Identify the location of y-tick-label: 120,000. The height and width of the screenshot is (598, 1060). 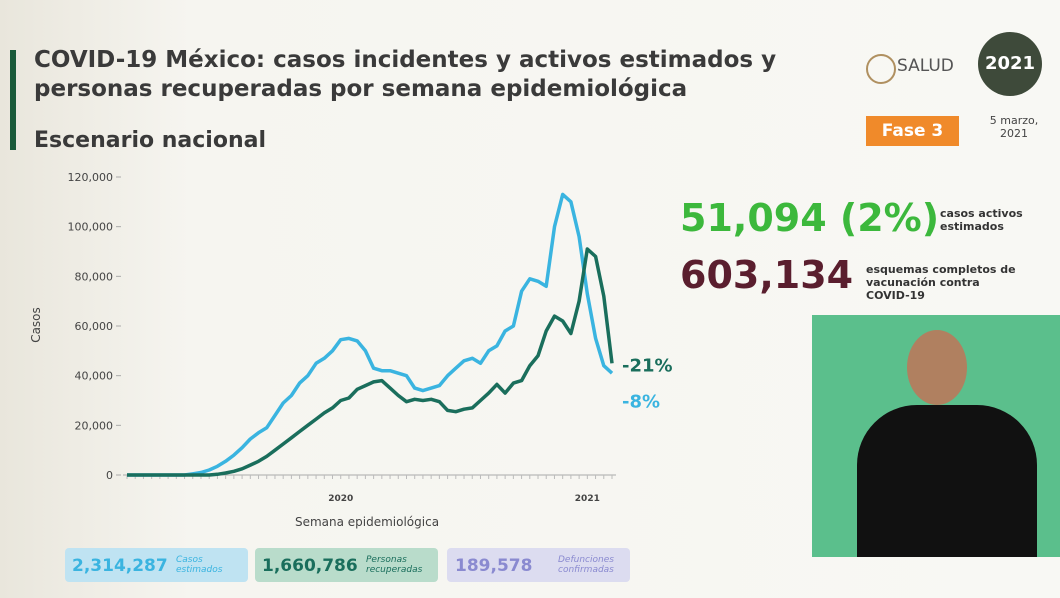
(91, 177).